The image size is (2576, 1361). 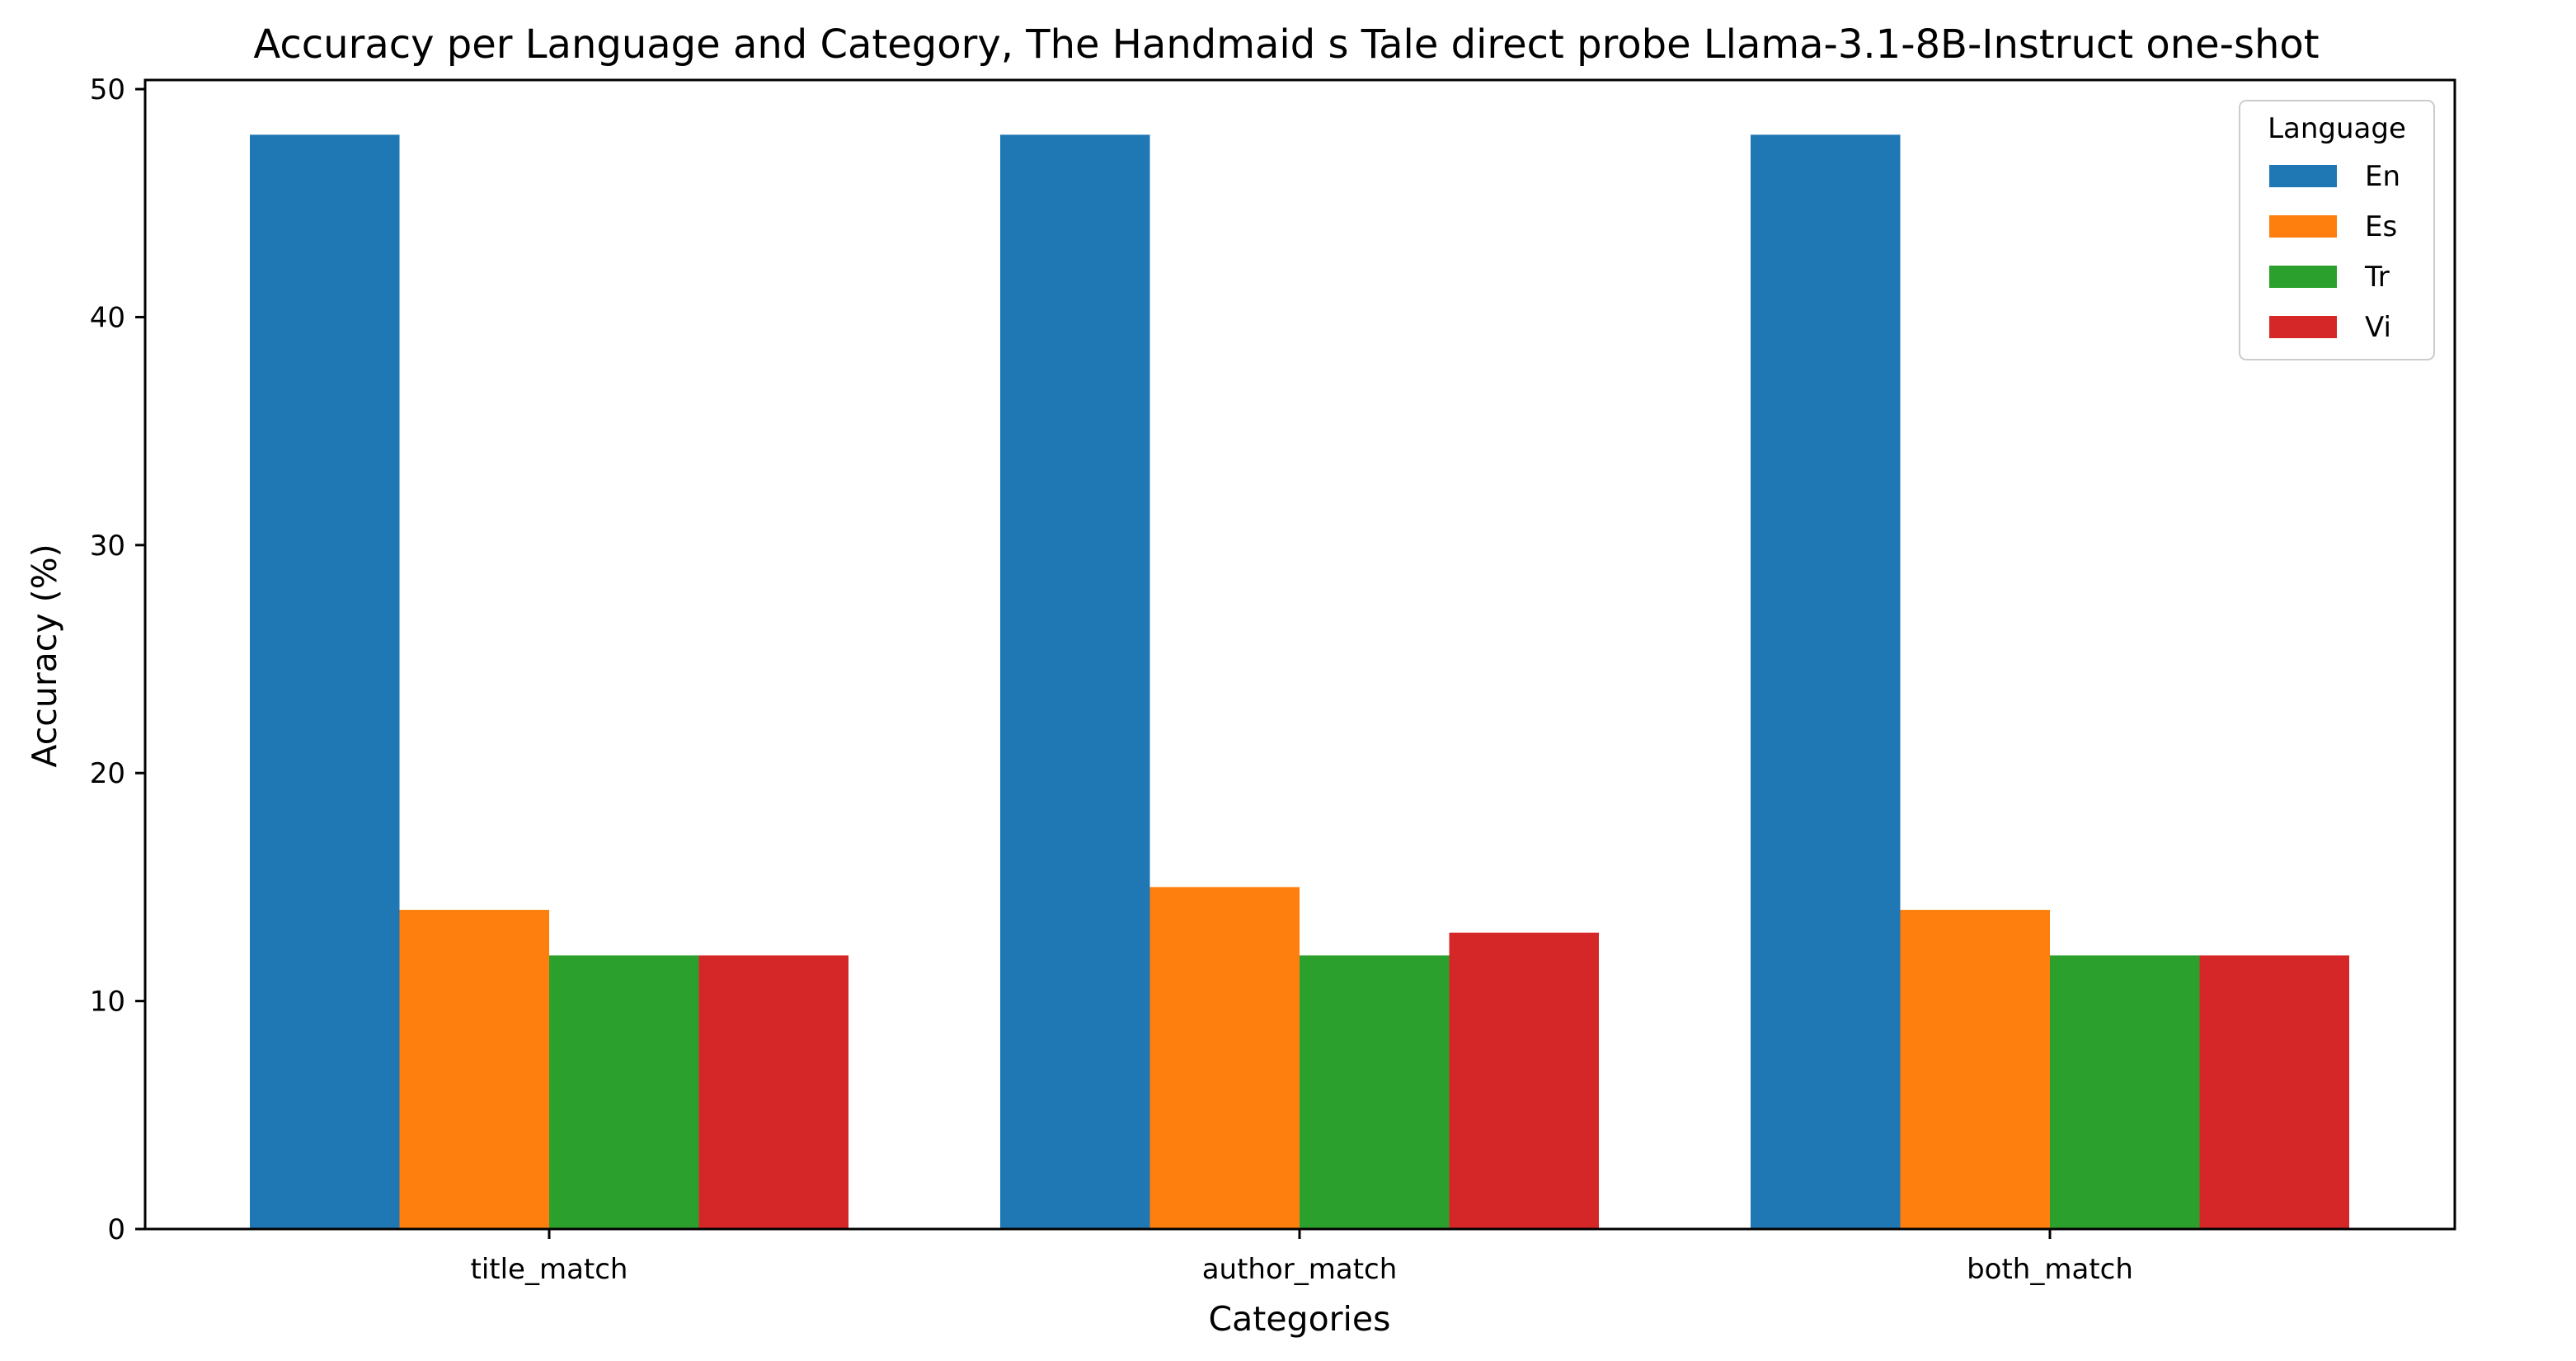 I want to click on legend-swatch-vi, so click(x=2303, y=327).